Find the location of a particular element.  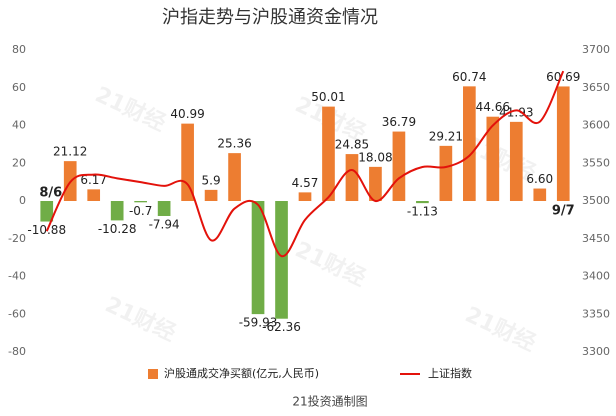

data-label: 29.21 is located at coordinates (446, 136).